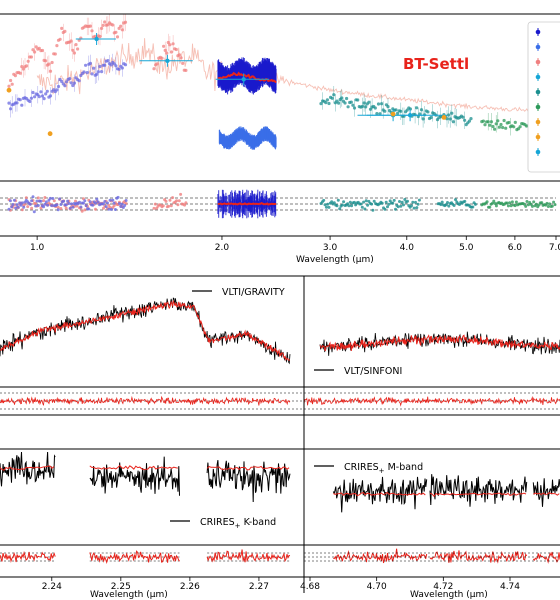  What do you see at coordinates (296, 76) in the screenshot?
I see `sed-spectrum-line` at bounding box center [296, 76].